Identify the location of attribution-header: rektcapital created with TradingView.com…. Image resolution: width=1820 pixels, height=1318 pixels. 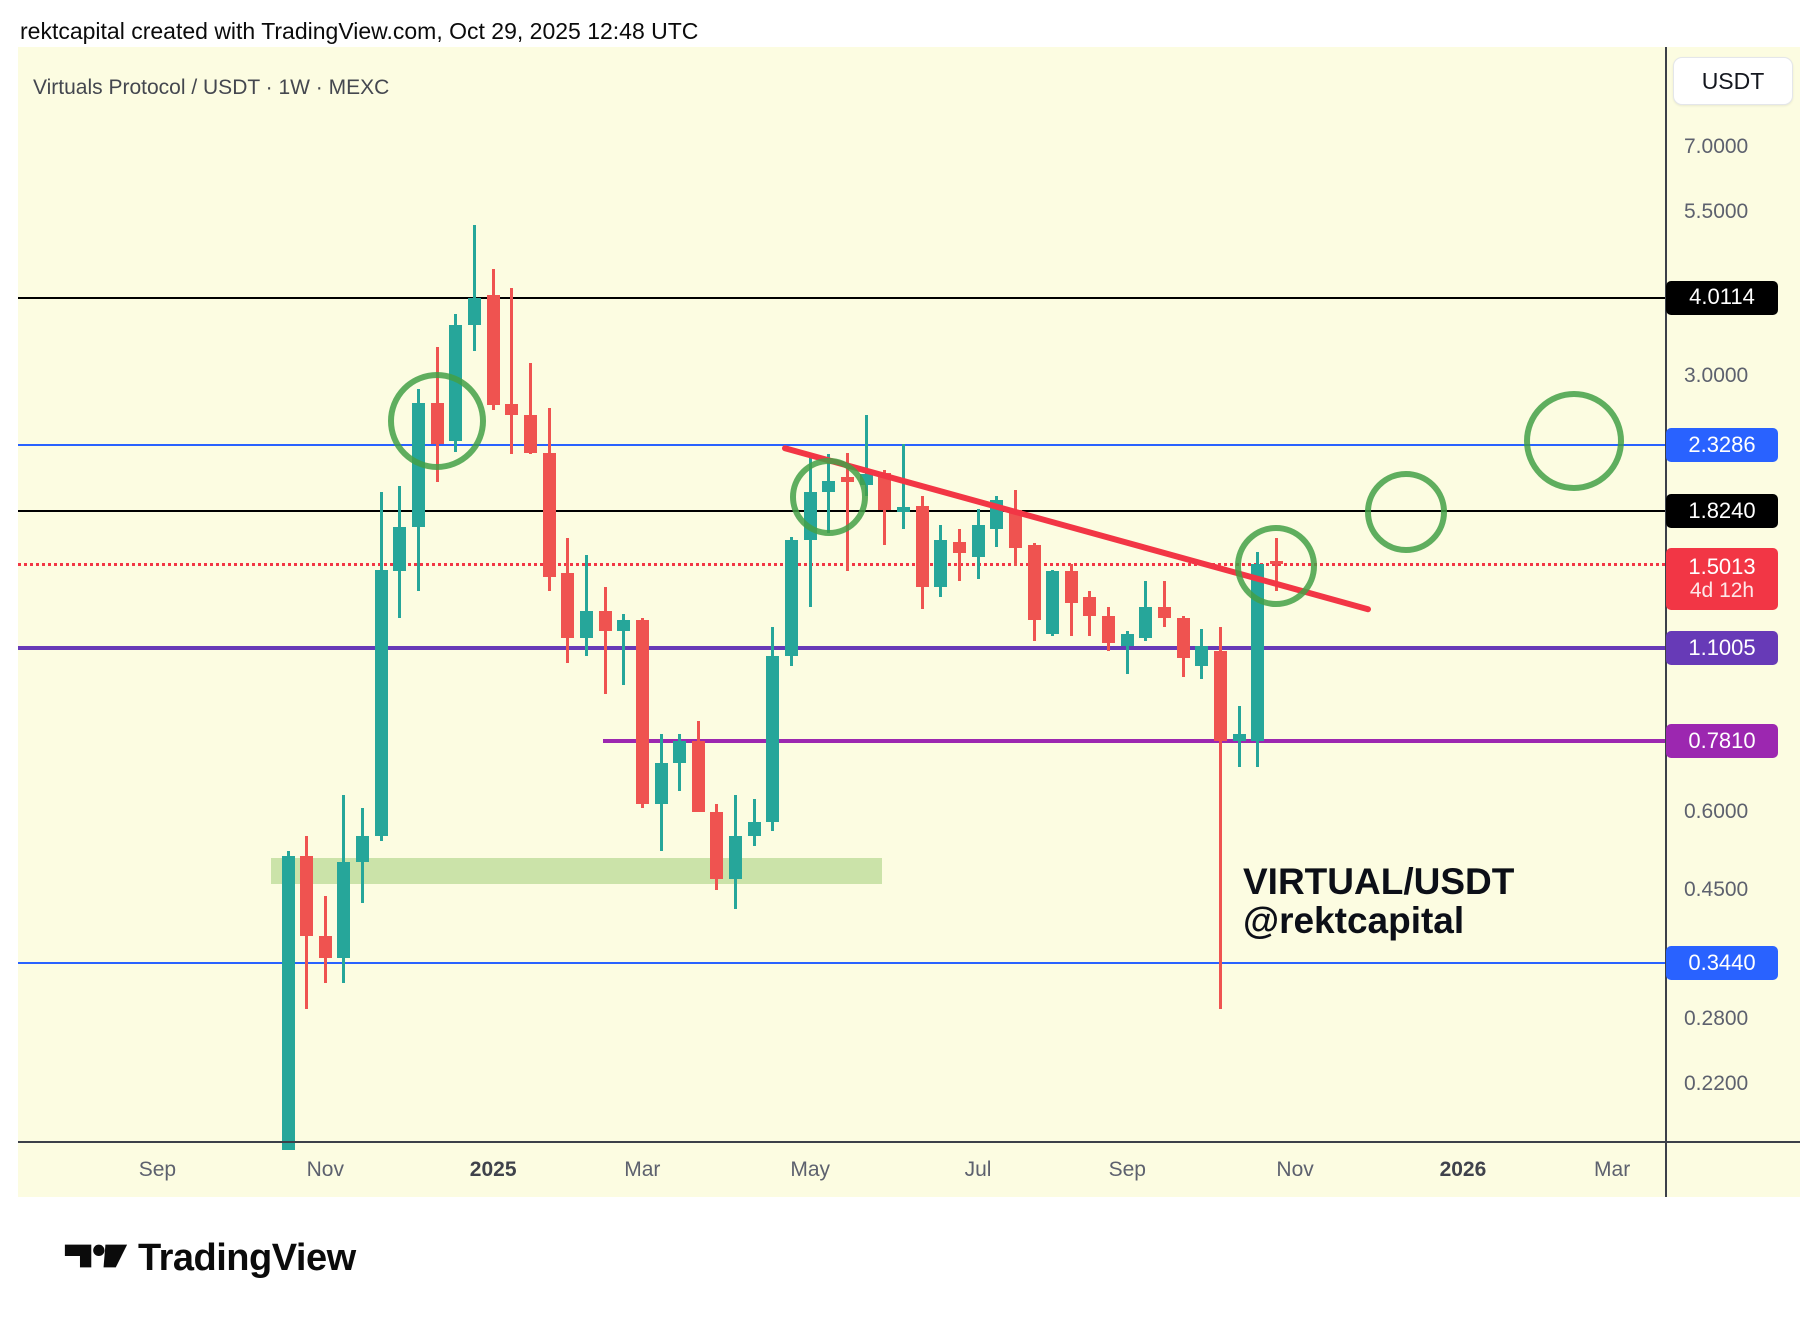
(359, 31).